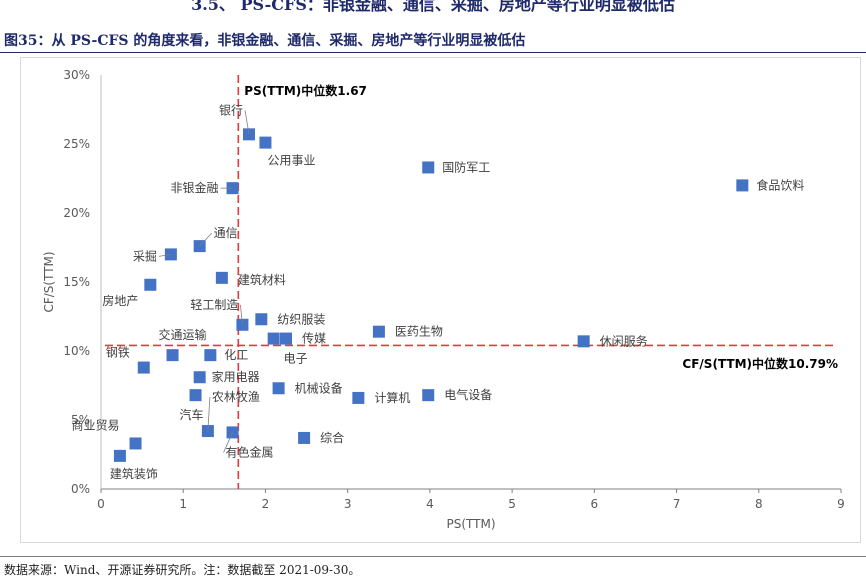 This screenshot has width=866, height=582. I want to click on y-tick-label: 0%, so click(80, 489).